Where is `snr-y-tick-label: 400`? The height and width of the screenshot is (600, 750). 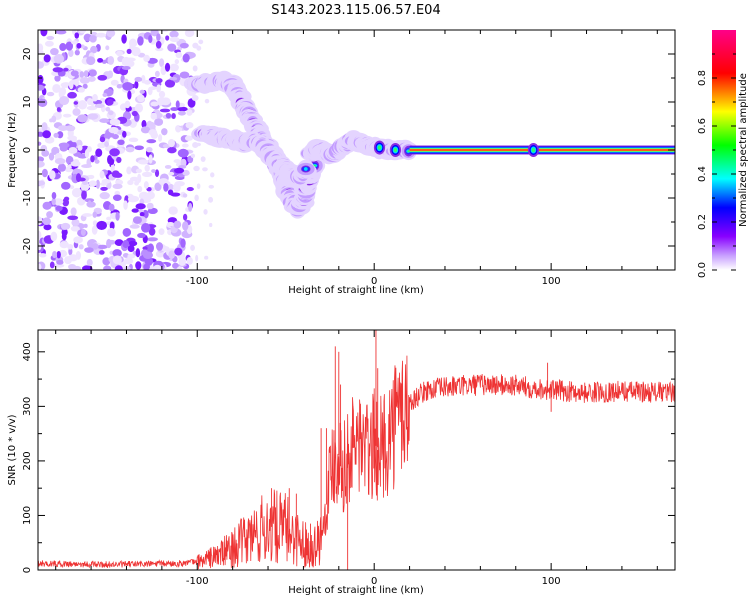 snr-y-tick-label: 400 is located at coordinates (27, 351).